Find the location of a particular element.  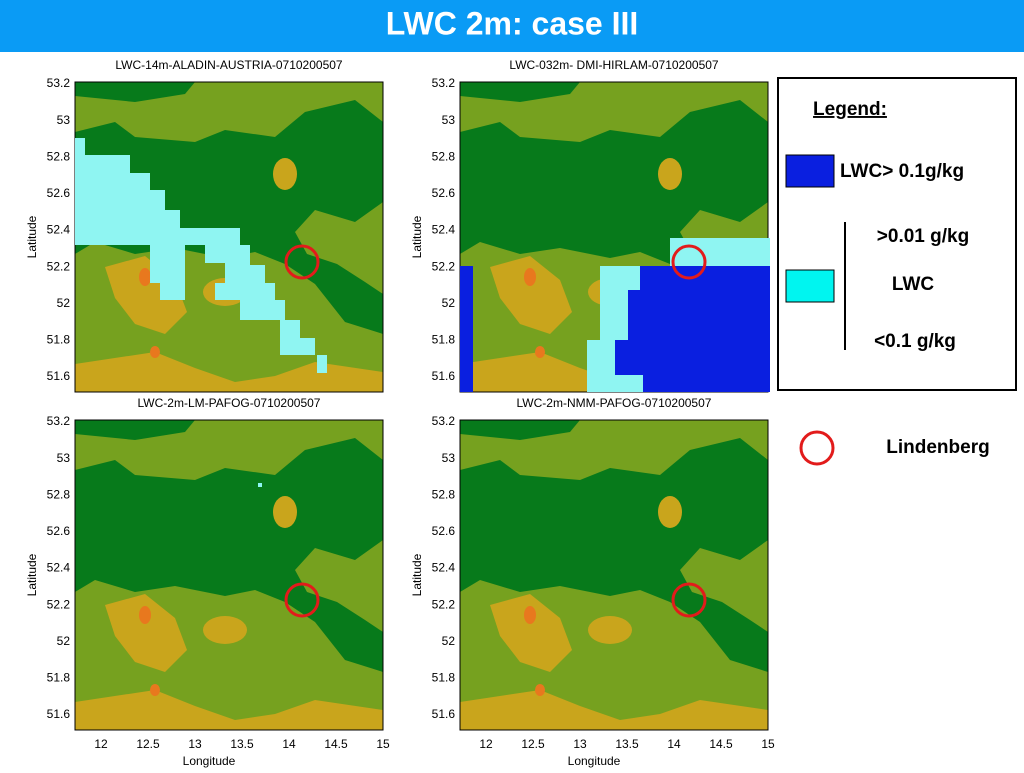

header-bar is located at coordinates (512, 26).